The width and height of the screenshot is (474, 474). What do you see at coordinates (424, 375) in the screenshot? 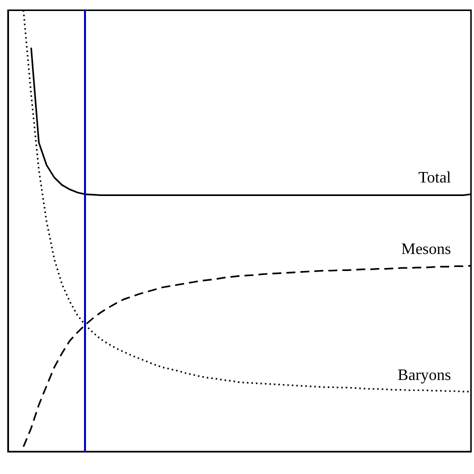
I see `series-label: Baryons` at bounding box center [424, 375].